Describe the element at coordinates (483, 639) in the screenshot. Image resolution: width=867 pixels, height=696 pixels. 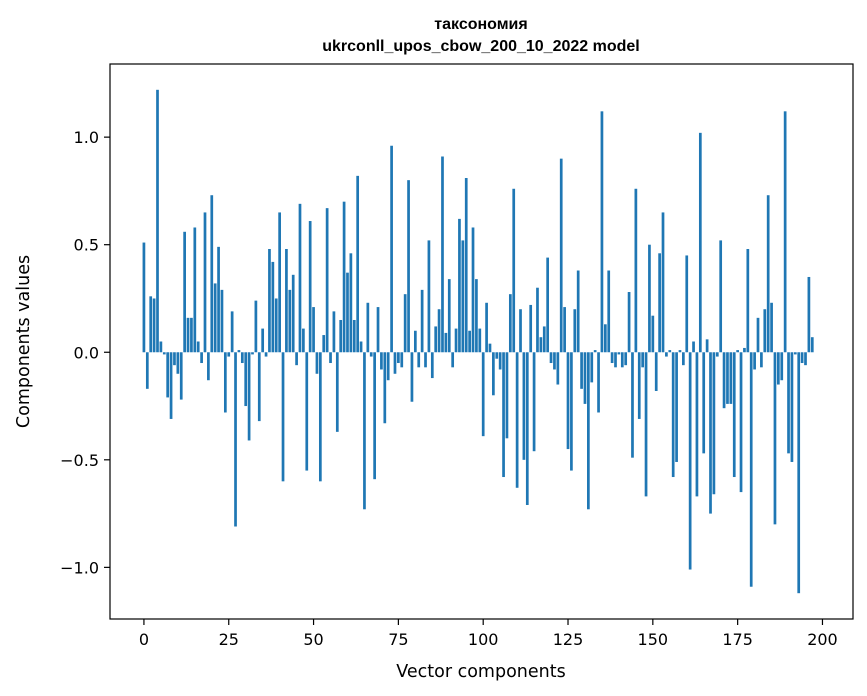
I see `x-tick-label: 100` at that location.